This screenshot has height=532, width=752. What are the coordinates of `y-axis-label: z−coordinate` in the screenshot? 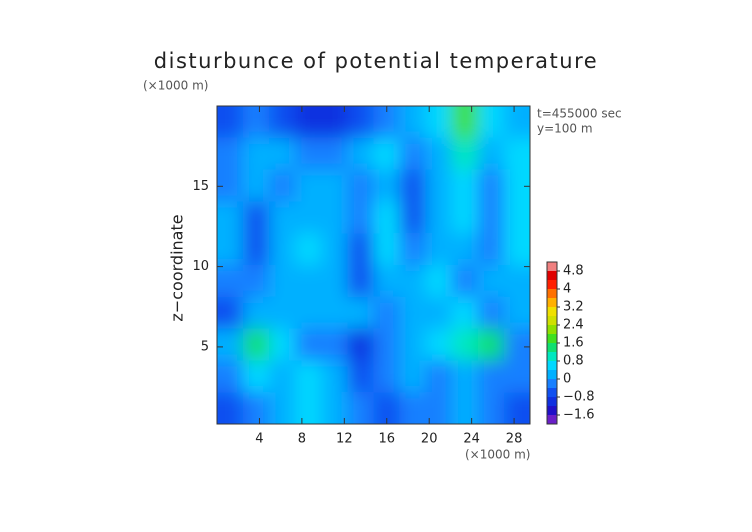 It's located at (177, 267).